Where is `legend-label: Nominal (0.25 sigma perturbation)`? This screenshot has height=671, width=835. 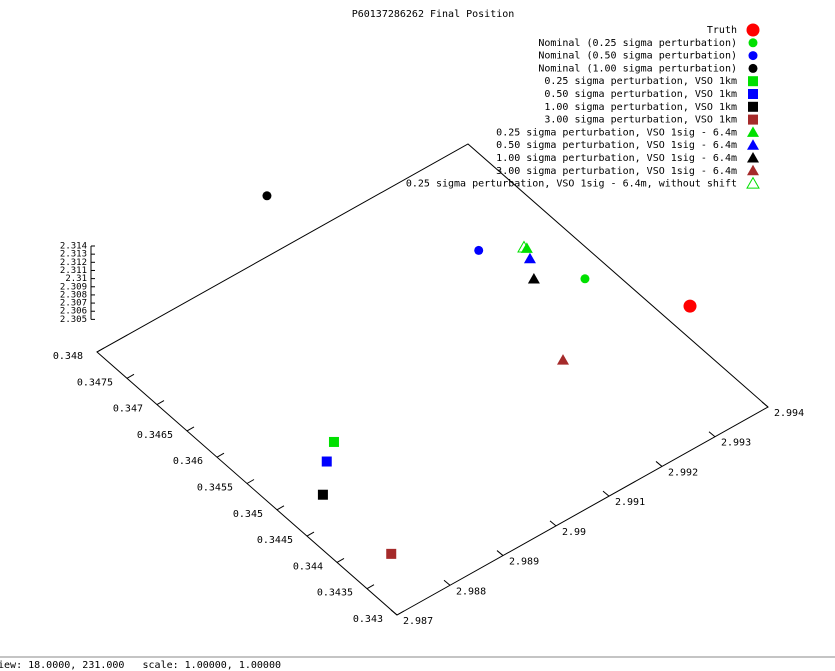
legend-label: Nominal (0.25 sigma perturbation) is located at coordinates (637, 43).